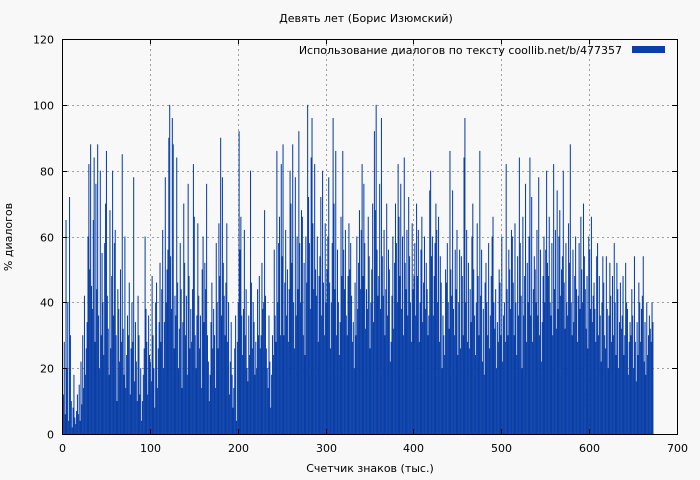  What do you see at coordinates (43, 40) in the screenshot?
I see `y-tick-label: 120` at bounding box center [43, 40].